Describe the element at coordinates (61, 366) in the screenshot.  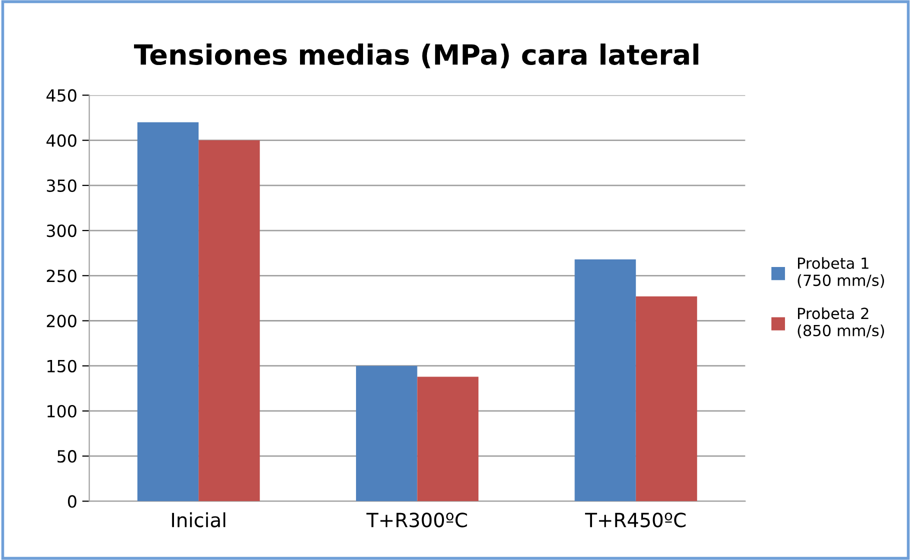
I see `y-tick-label: 150` at that location.